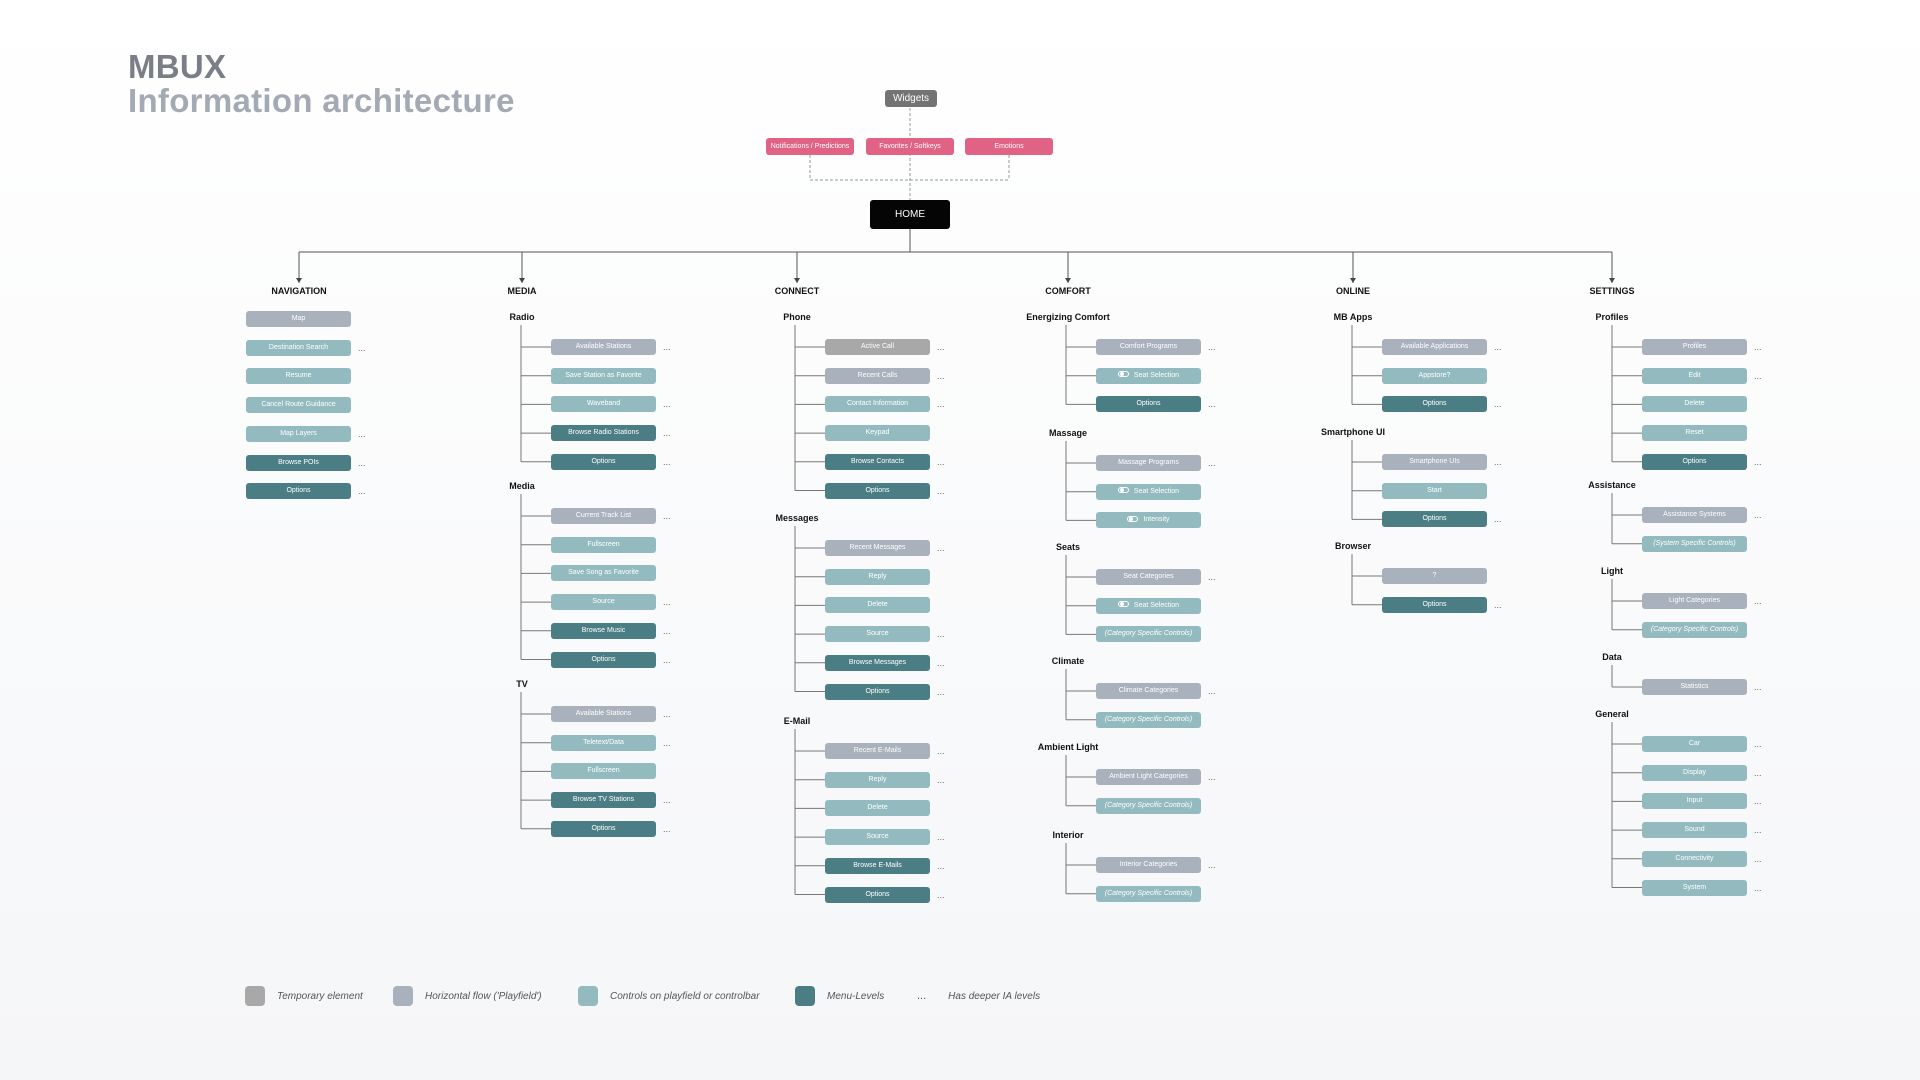 This screenshot has width=1920, height=1080. I want to click on ia-node-waveband: Waveband, so click(603, 404).